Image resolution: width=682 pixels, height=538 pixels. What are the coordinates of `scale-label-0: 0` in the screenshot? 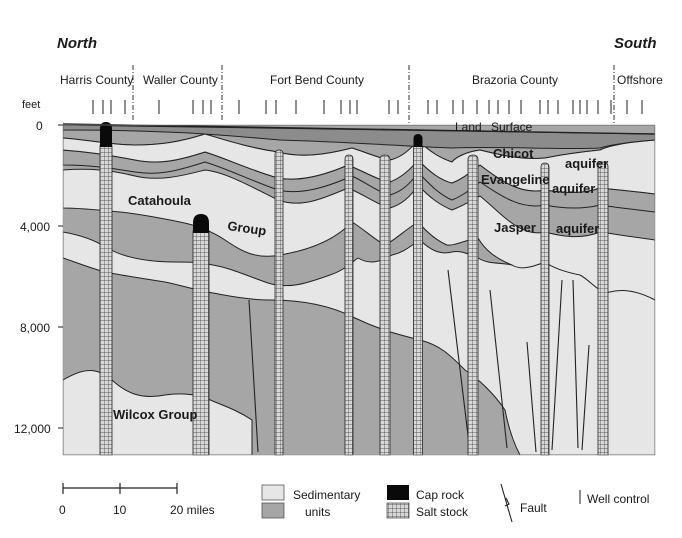 It's located at (62, 510).